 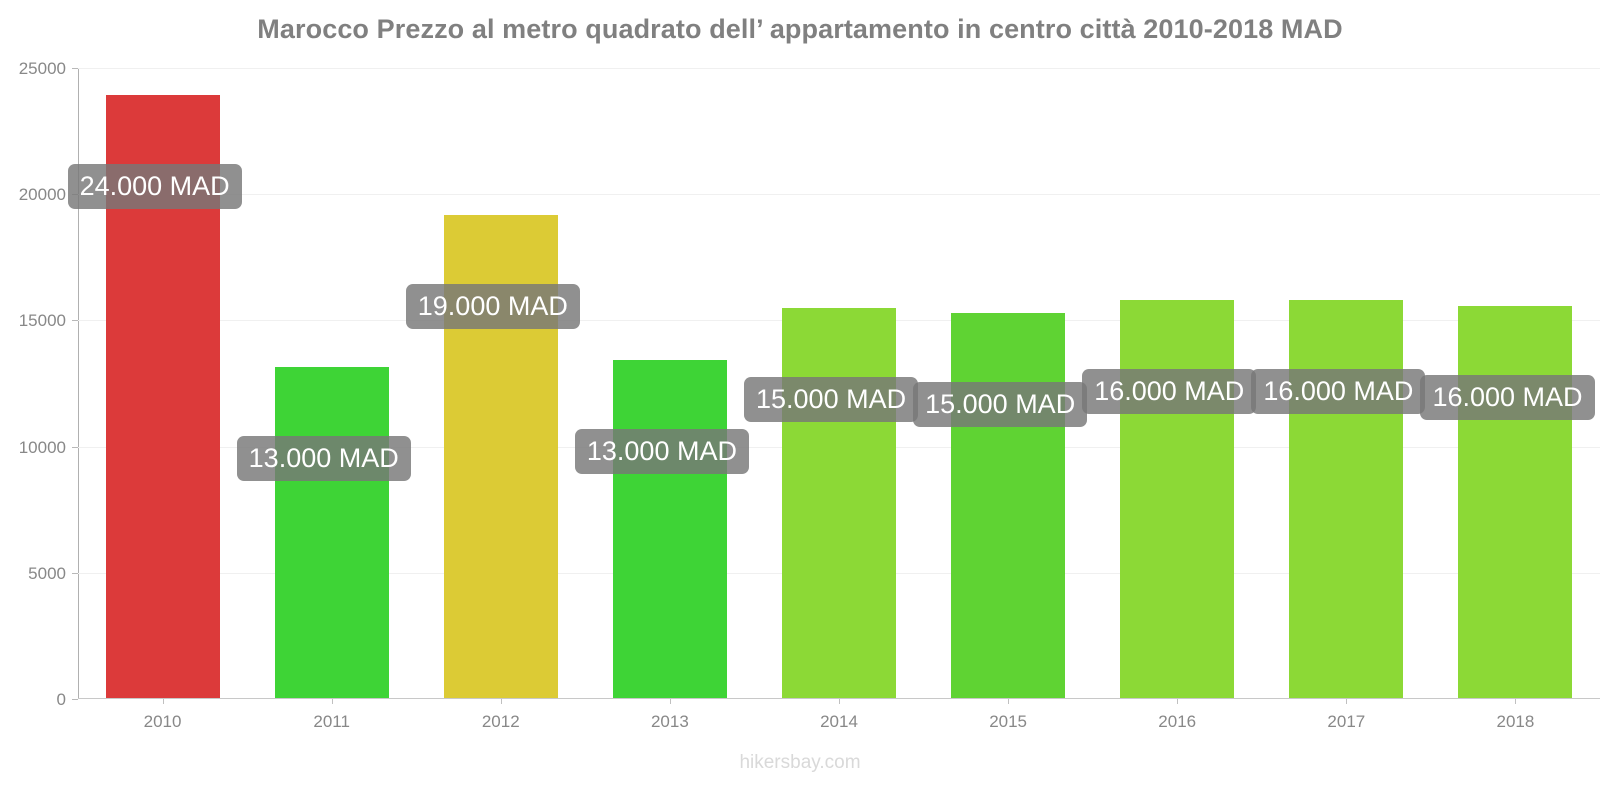 I want to click on x-tick-label-2011: 2011, so click(x=331, y=721).